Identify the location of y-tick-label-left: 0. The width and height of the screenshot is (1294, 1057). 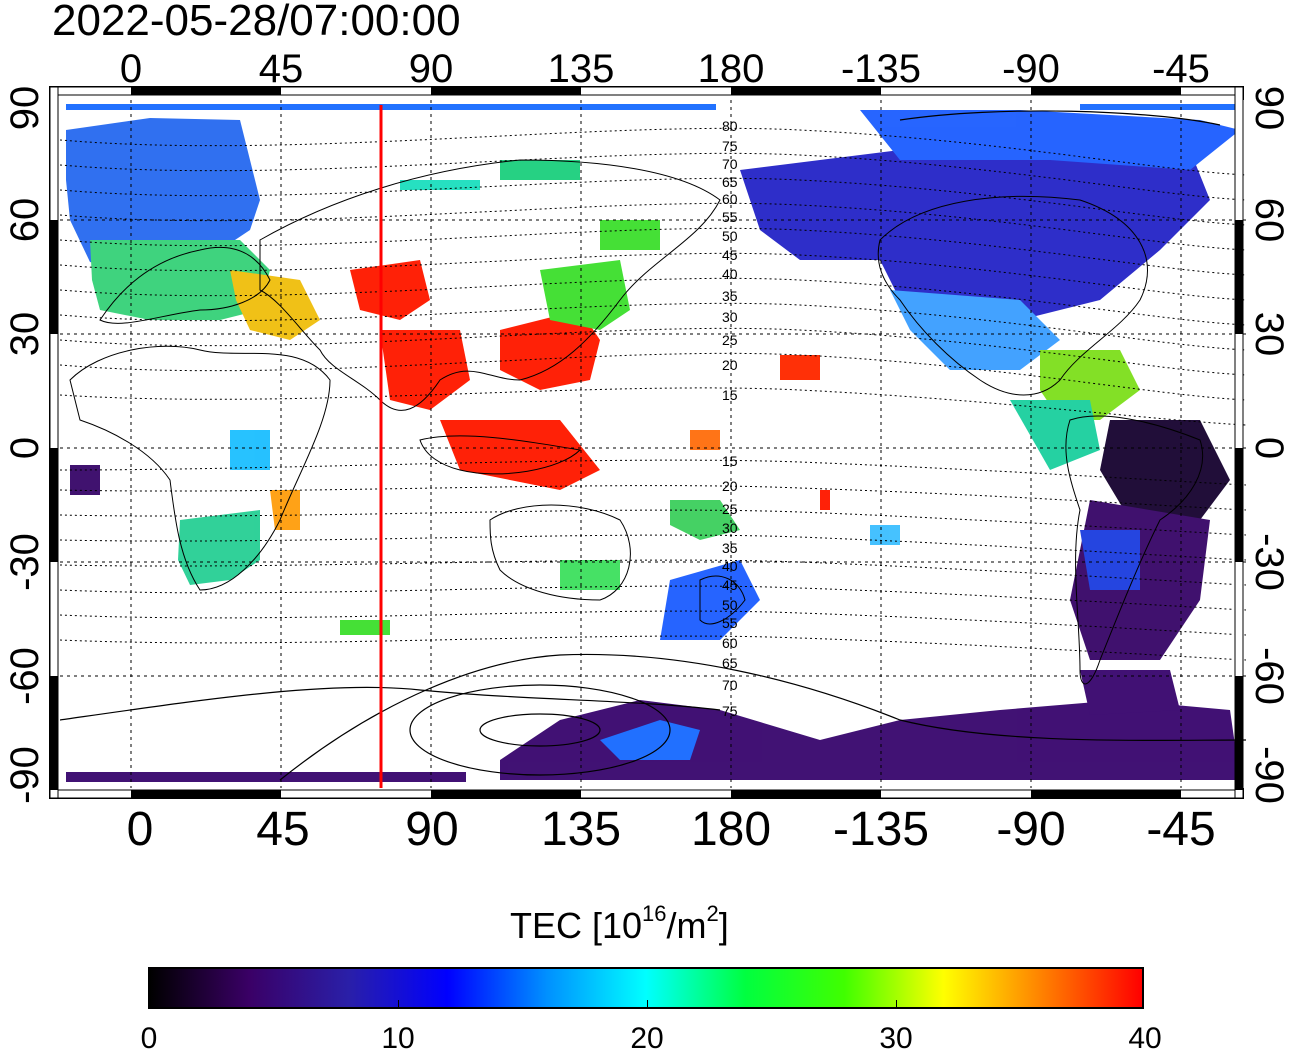
(25, 448).